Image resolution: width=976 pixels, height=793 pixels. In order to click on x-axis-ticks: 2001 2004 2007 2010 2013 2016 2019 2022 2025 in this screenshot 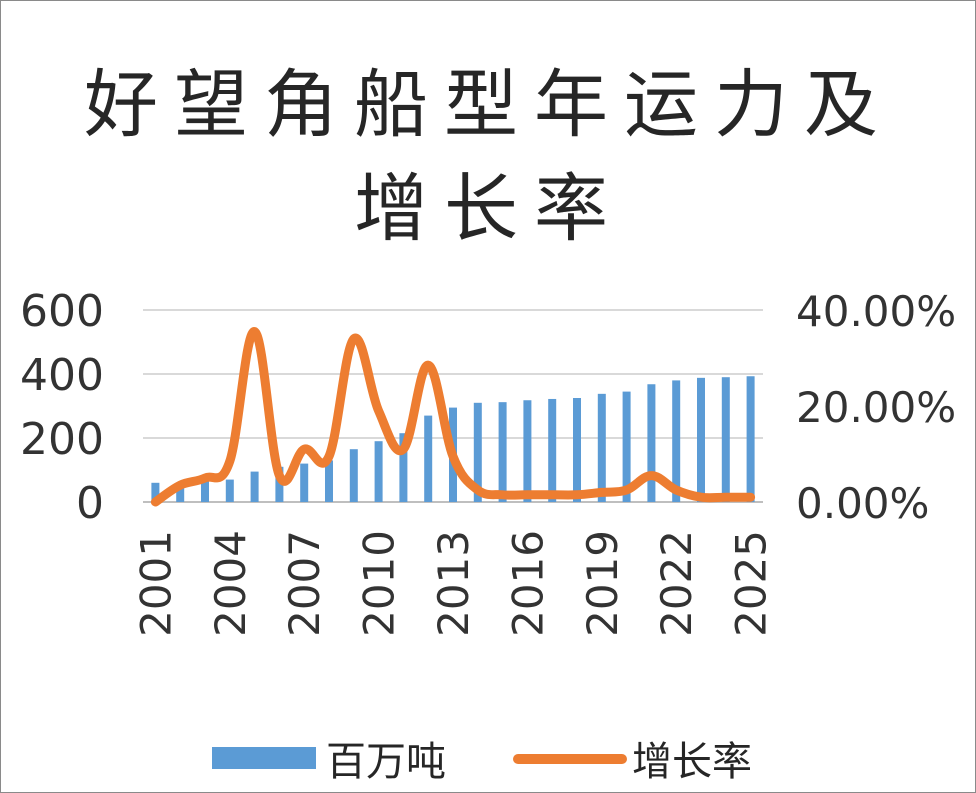, I will do `click(453, 583)`.